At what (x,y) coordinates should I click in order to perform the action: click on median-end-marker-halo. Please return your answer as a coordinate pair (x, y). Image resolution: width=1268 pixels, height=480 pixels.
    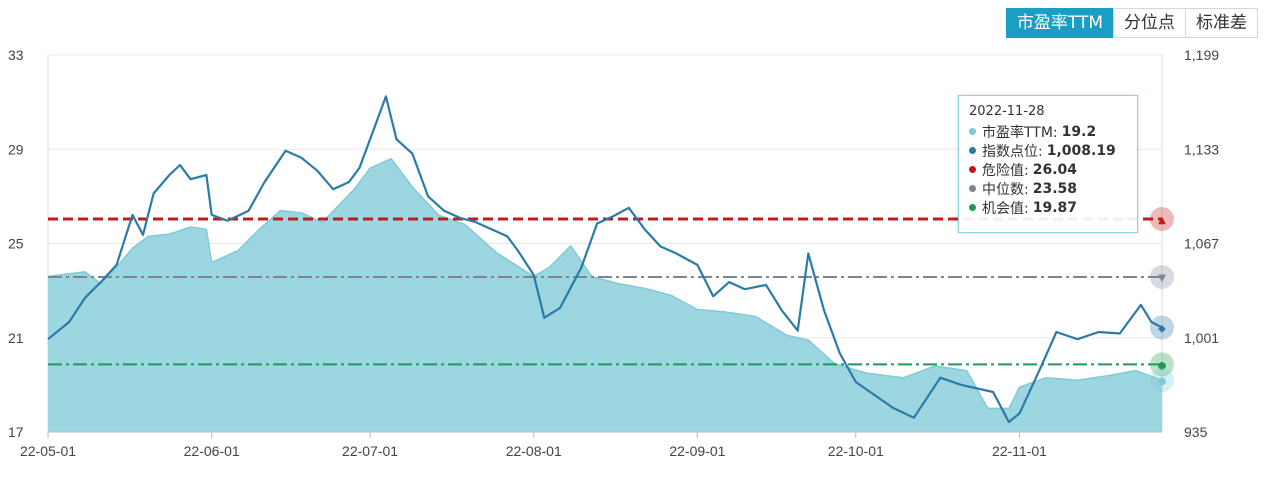
    Looking at the image, I should click on (1162, 276).